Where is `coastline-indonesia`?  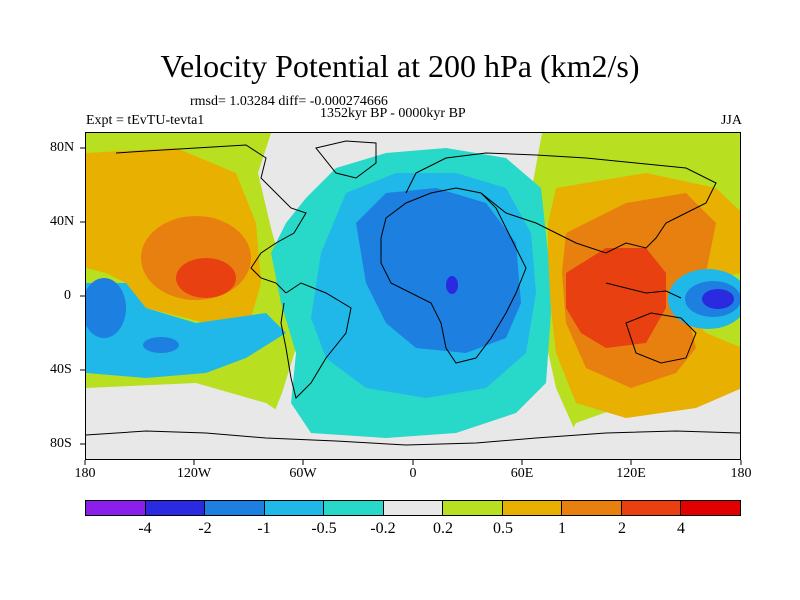 coastline-indonesia is located at coordinates (643, 290).